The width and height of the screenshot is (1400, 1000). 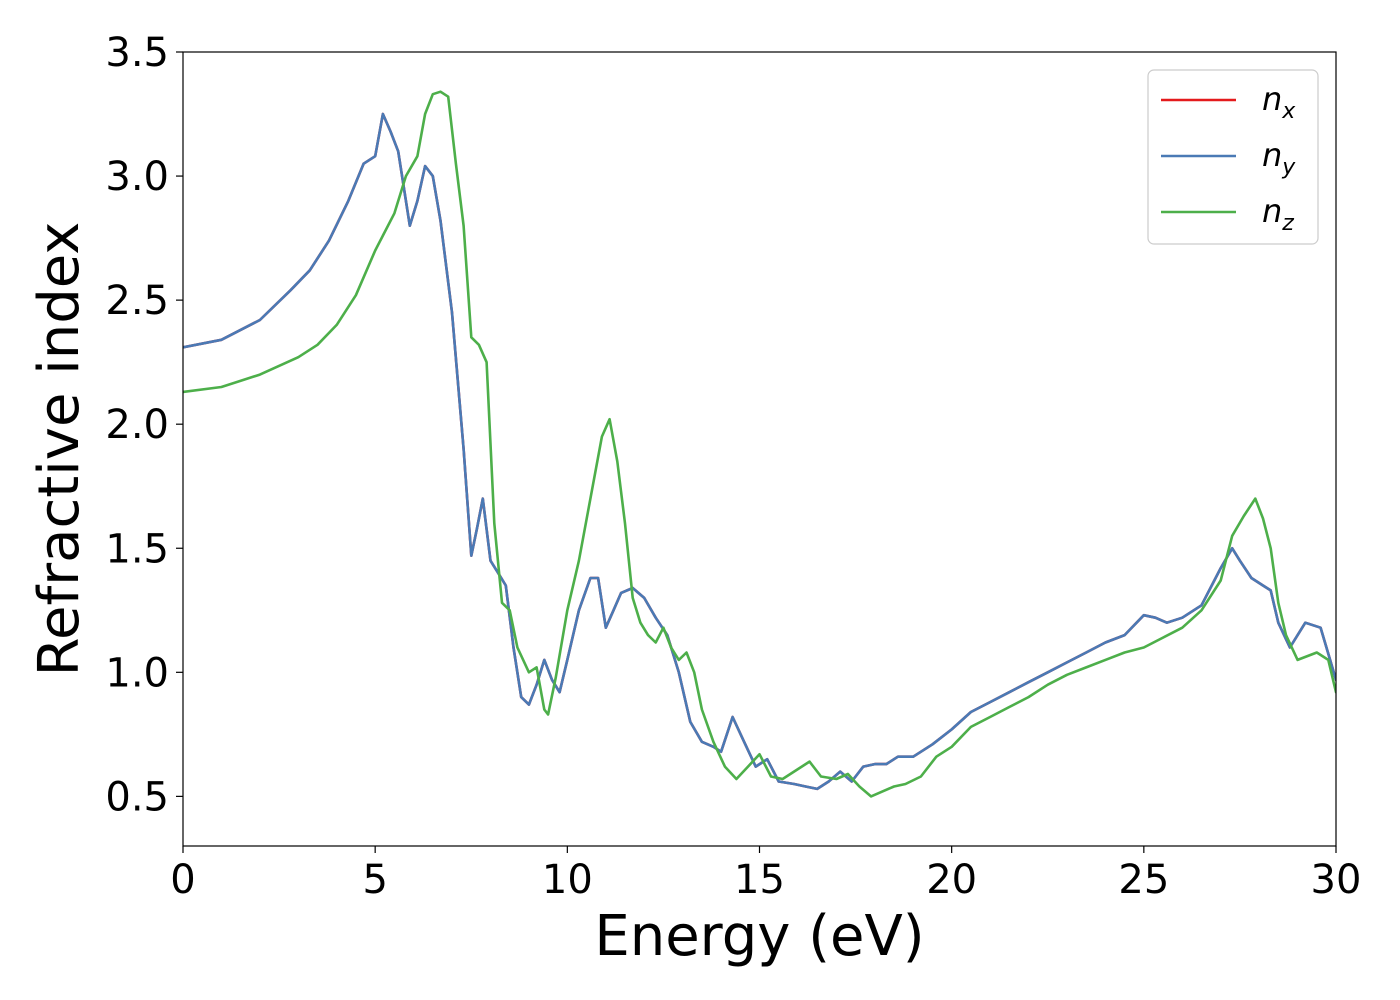 I want to click on y-axis-ticks: 0.5 1.0 1.5 2.0 2.5 3.0 3.5, so click(x=144, y=425).